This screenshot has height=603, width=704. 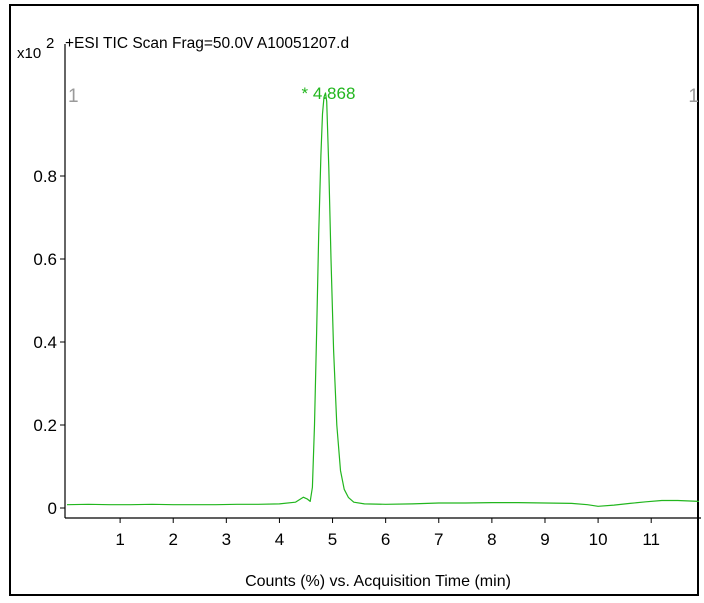 I want to click on right-edge-marker: 1, so click(x=693, y=96).